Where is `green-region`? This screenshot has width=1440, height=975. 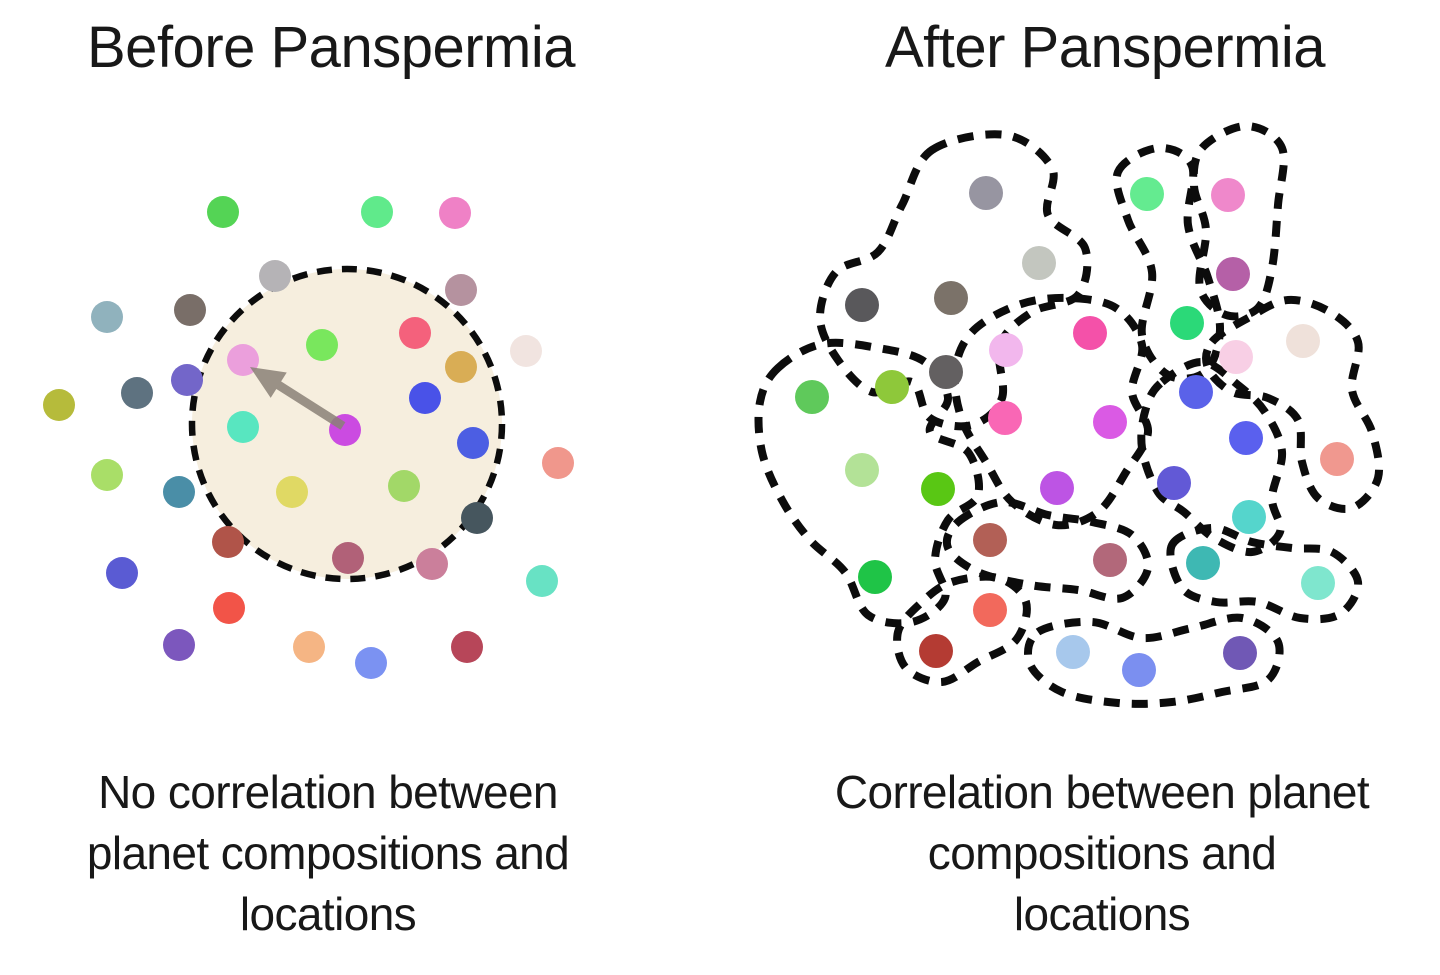 green-region is located at coordinates (868, 483).